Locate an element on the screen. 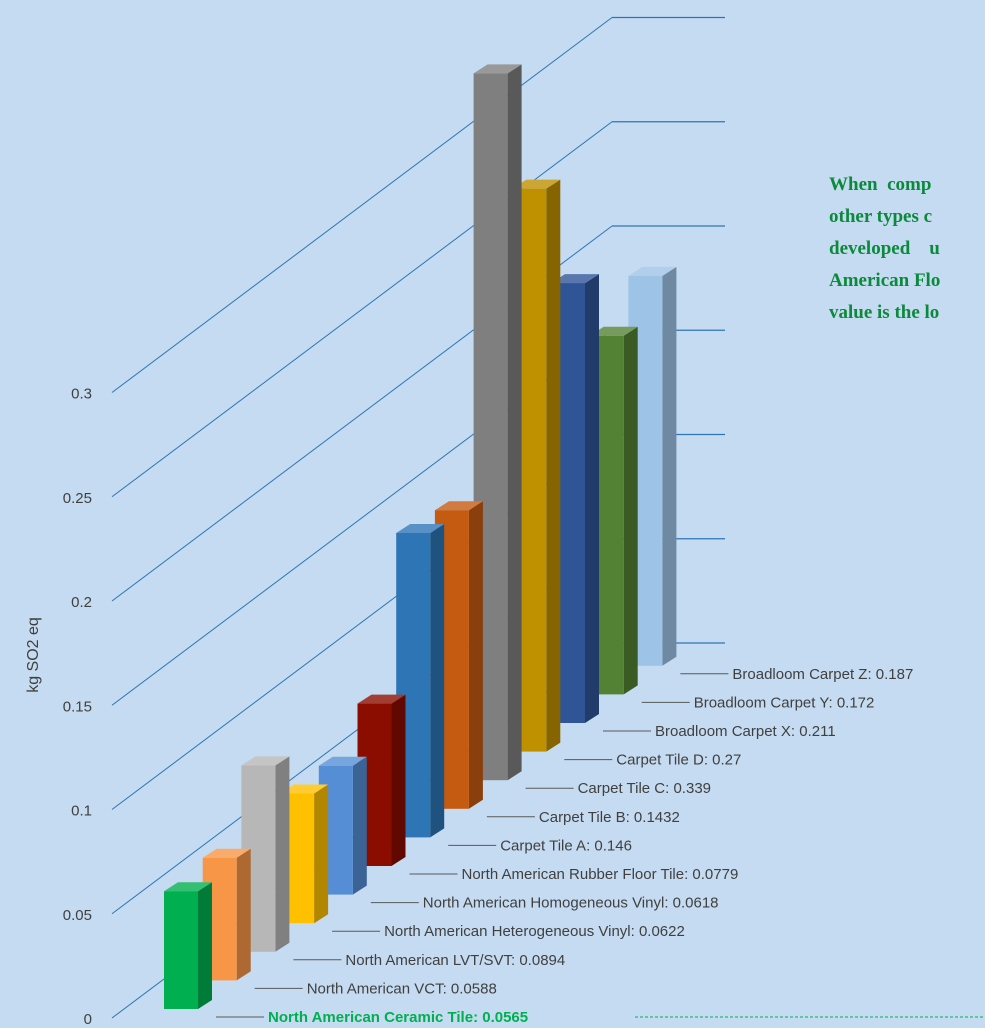  category-label: North American LVT/SVT: 0.0894 is located at coordinates (455, 960).